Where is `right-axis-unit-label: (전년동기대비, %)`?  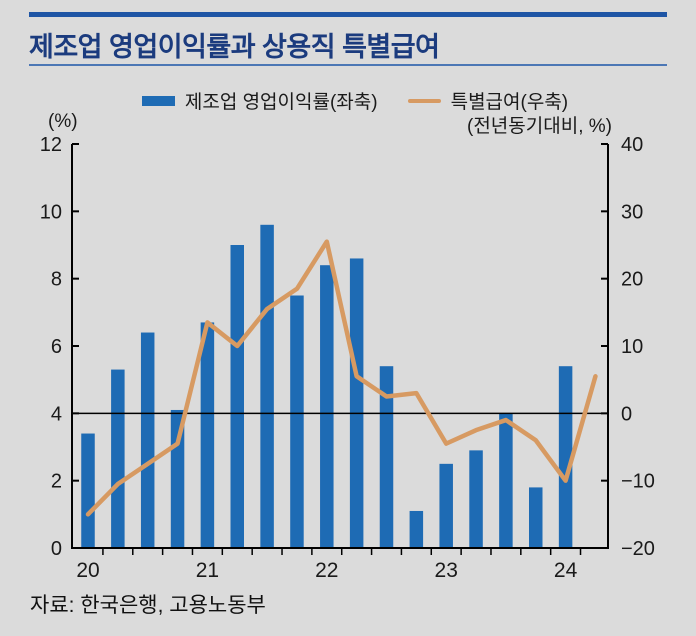 right-axis-unit-label: (전년동기대비, %) is located at coordinates (539, 126).